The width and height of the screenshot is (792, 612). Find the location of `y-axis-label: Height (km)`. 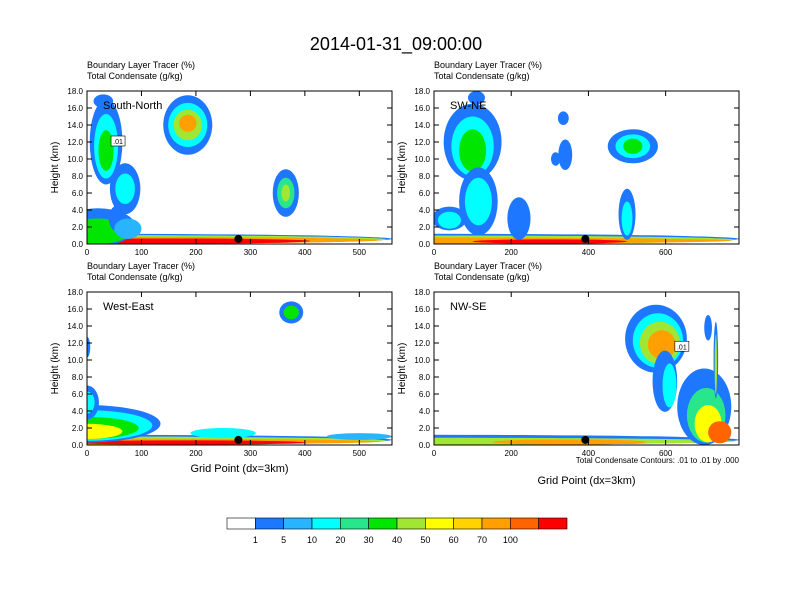

y-axis-label: Height (km) is located at coordinates (55, 168).